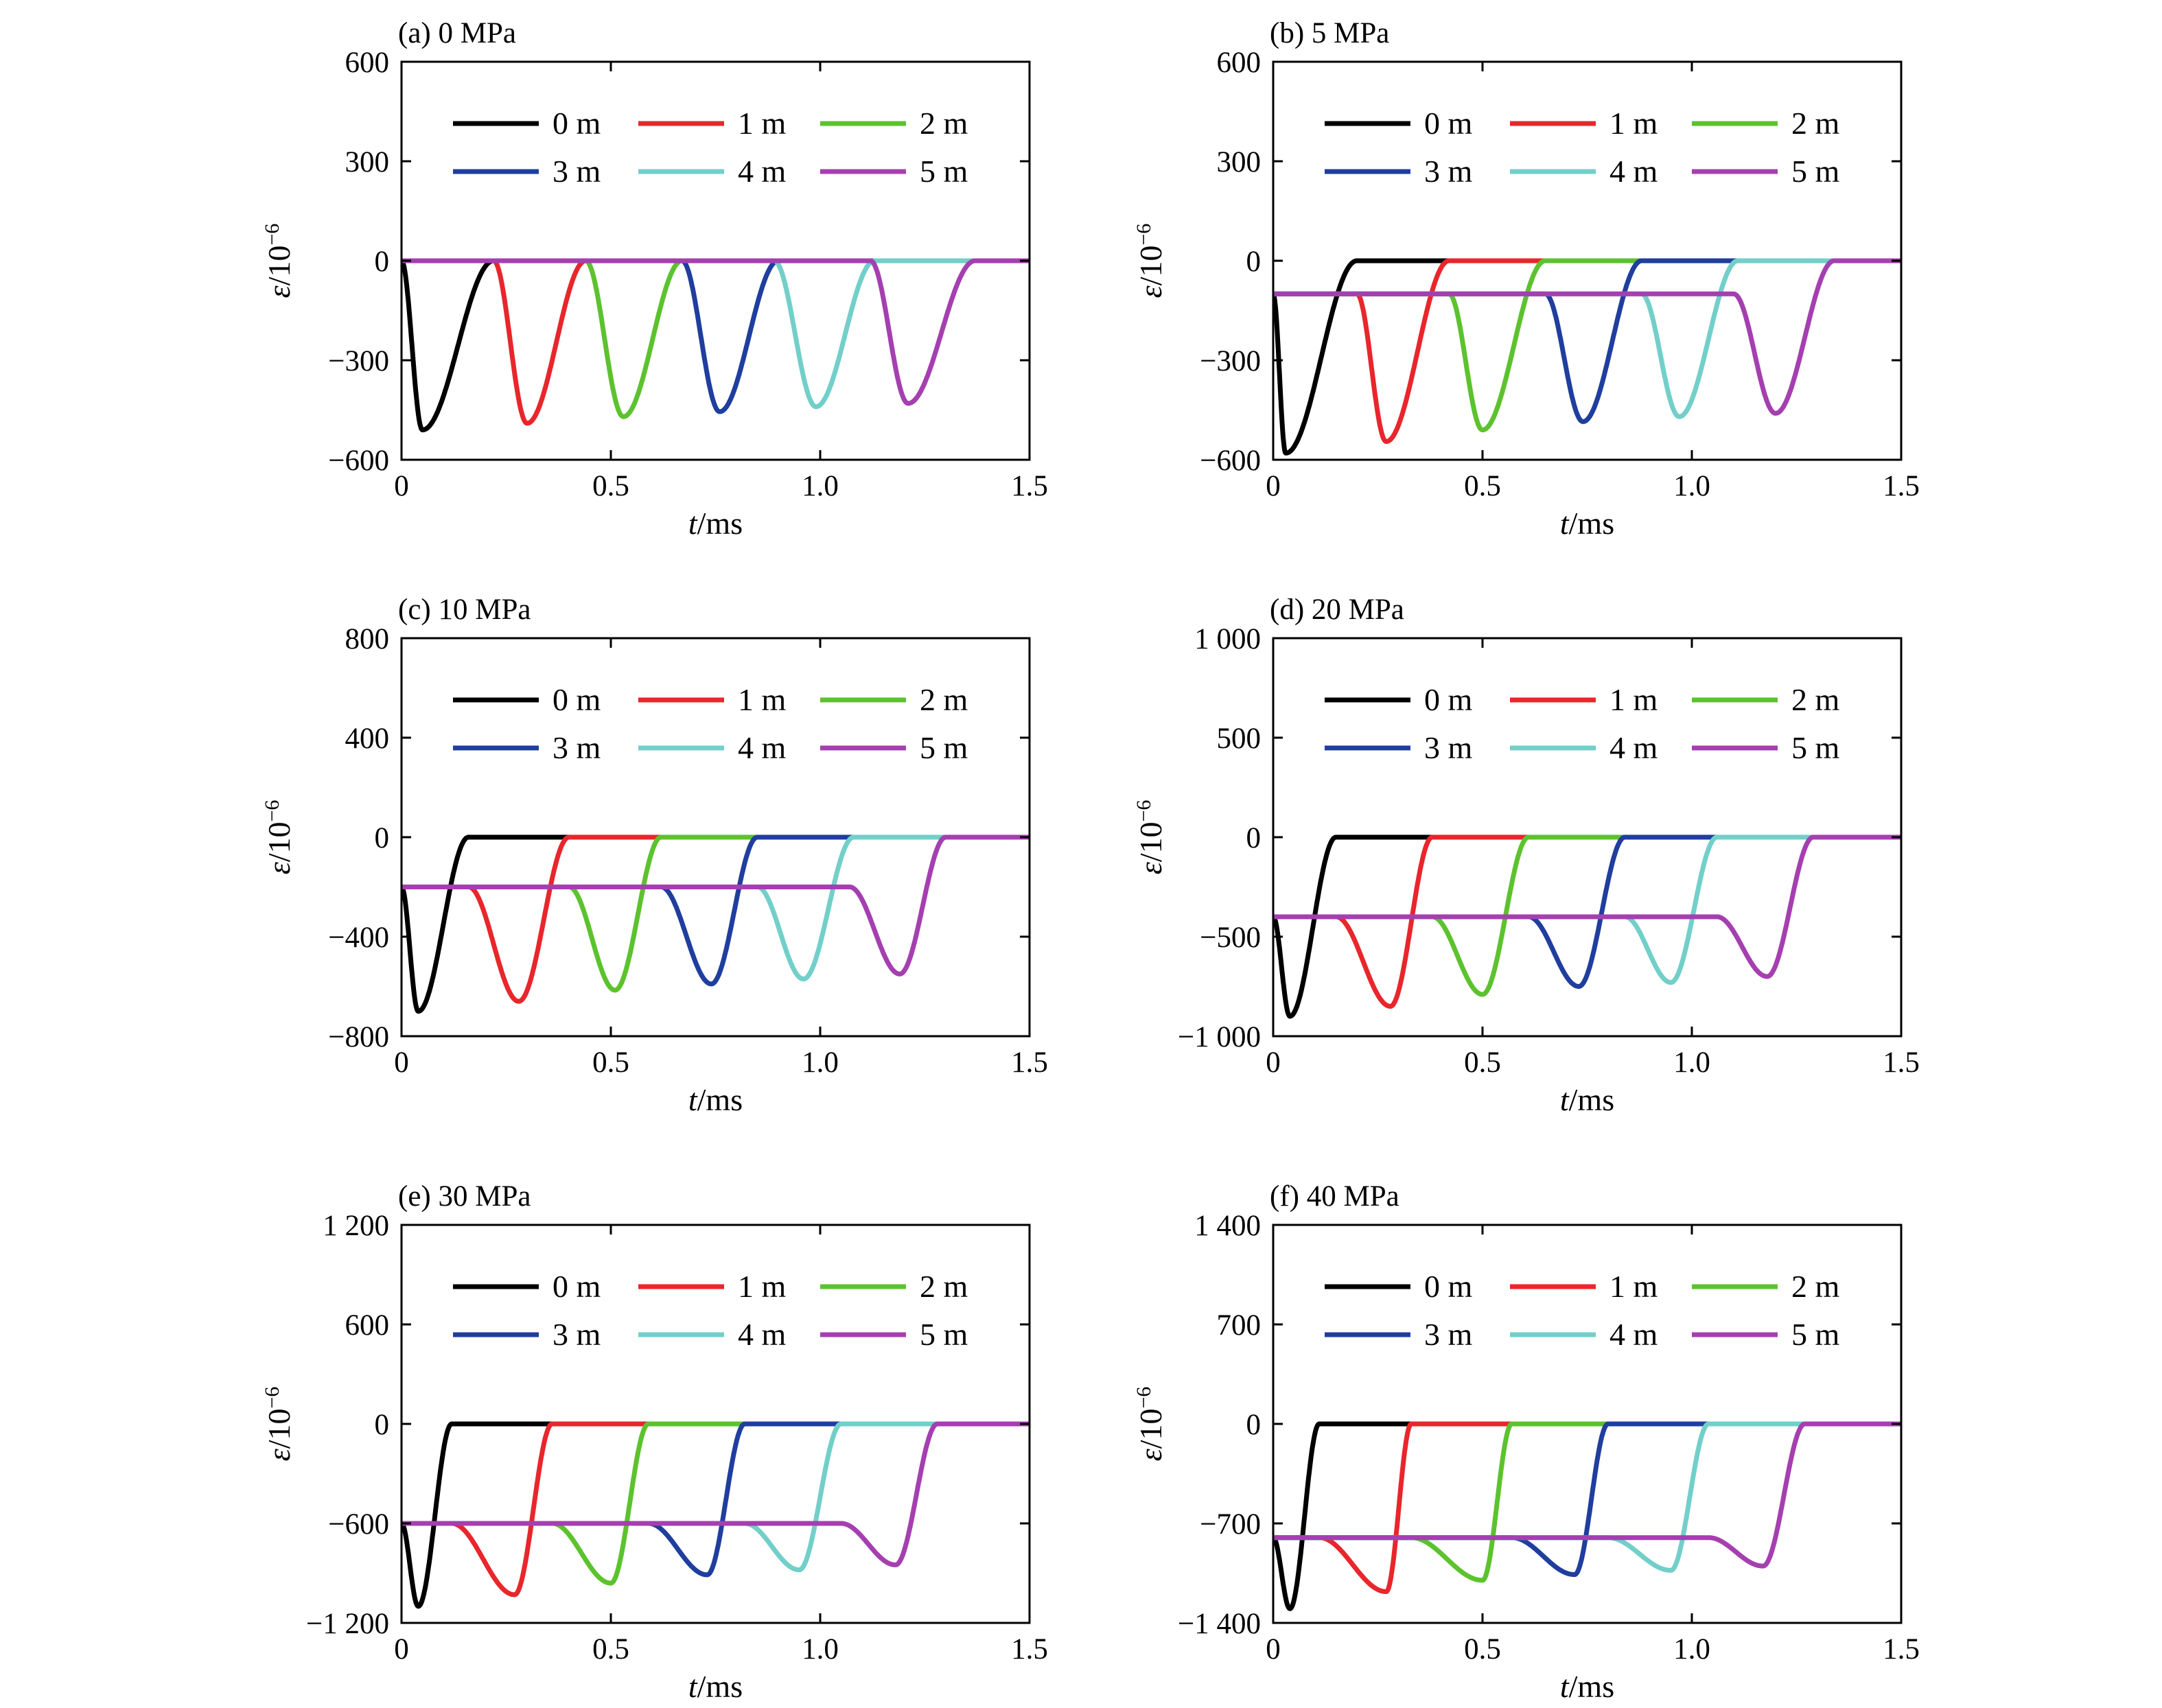  What do you see at coordinates (1227, 639) in the screenshot?
I see `y-tick-label: 1 000` at bounding box center [1227, 639].